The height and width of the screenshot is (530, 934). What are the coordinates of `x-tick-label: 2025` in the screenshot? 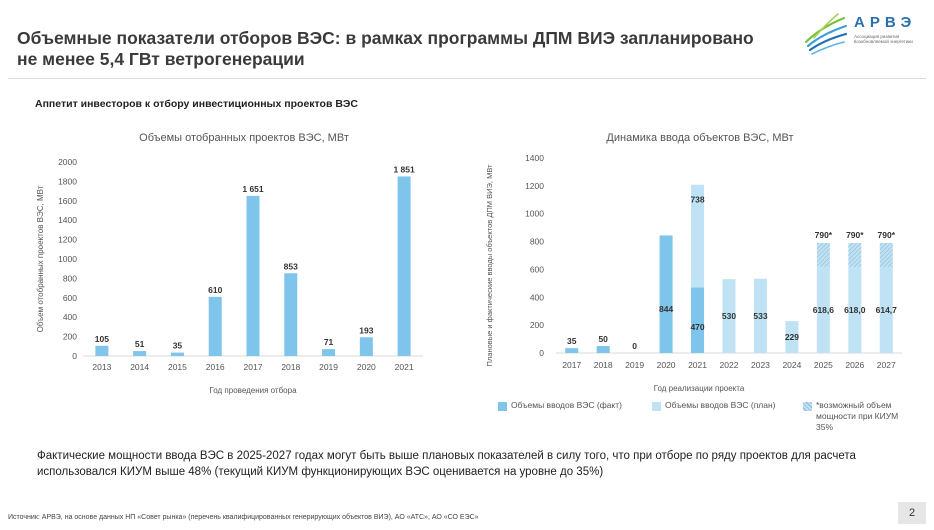 It's located at (823, 365).